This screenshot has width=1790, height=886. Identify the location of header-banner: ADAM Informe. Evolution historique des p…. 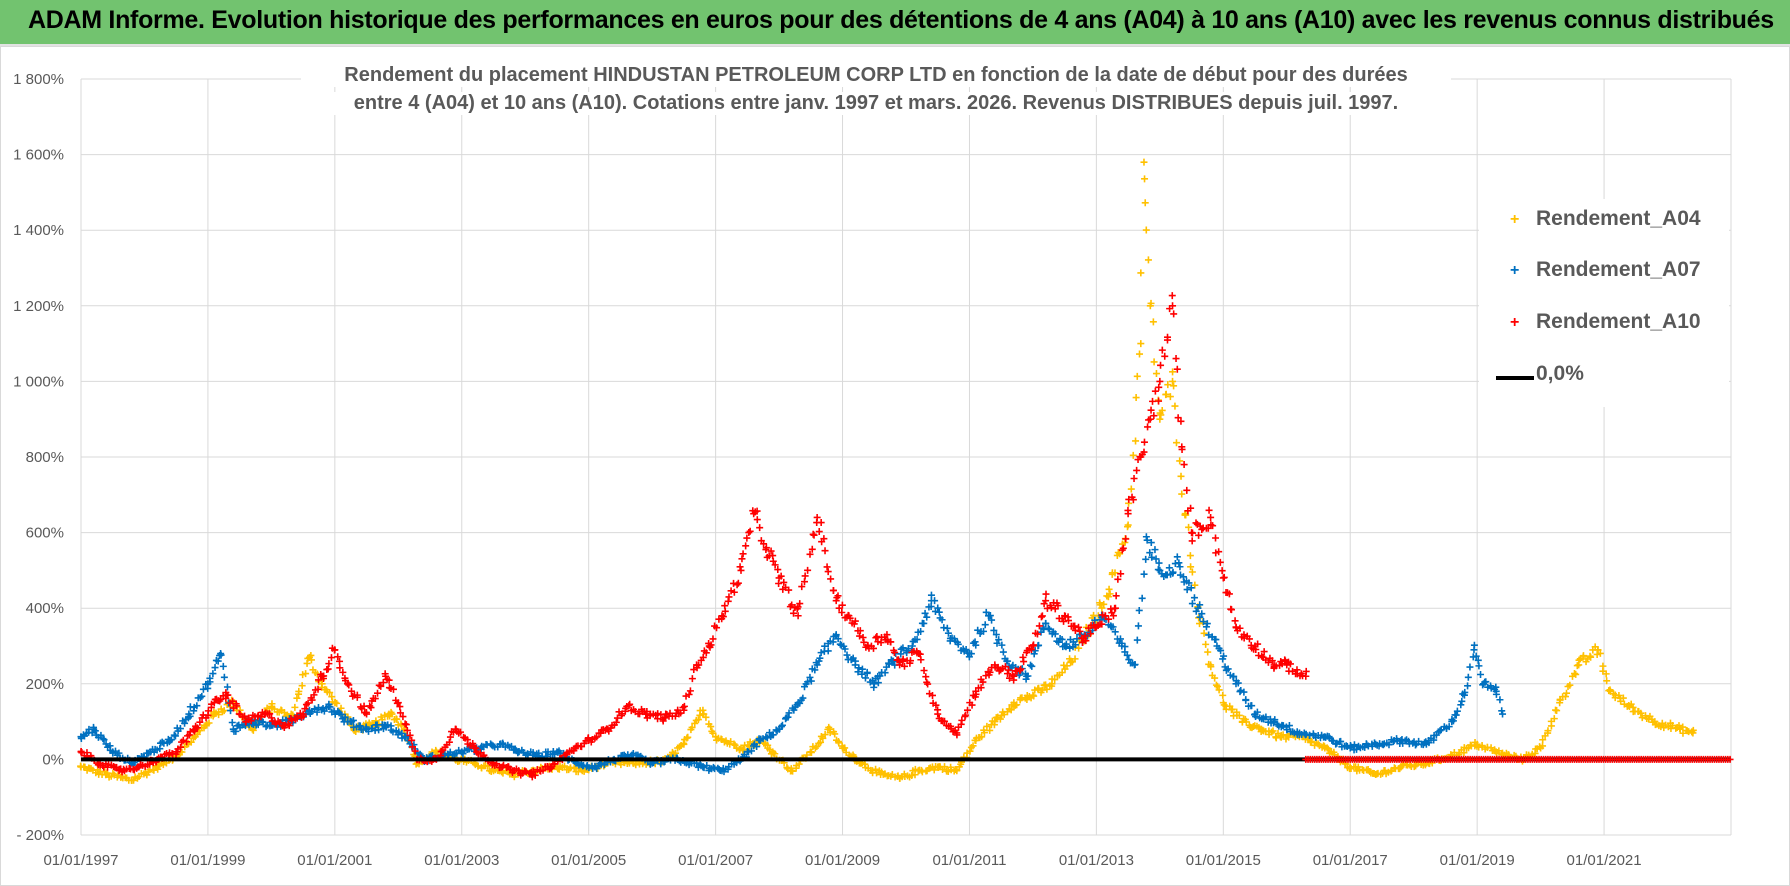
(895, 23).